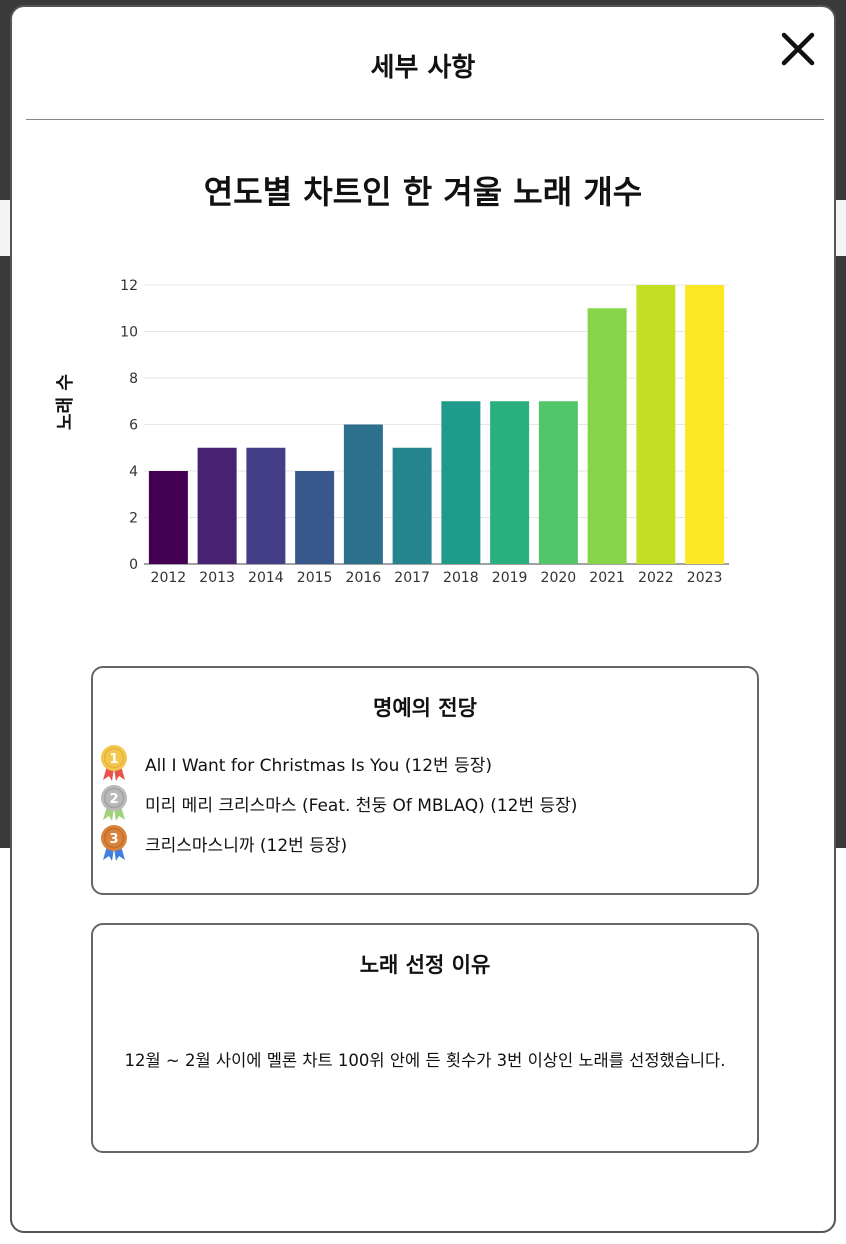 The image size is (846, 1244). What do you see at coordinates (65, 402) in the screenshot?
I see `chart-y-axis-label: 노래 수` at bounding box center [65, 402].